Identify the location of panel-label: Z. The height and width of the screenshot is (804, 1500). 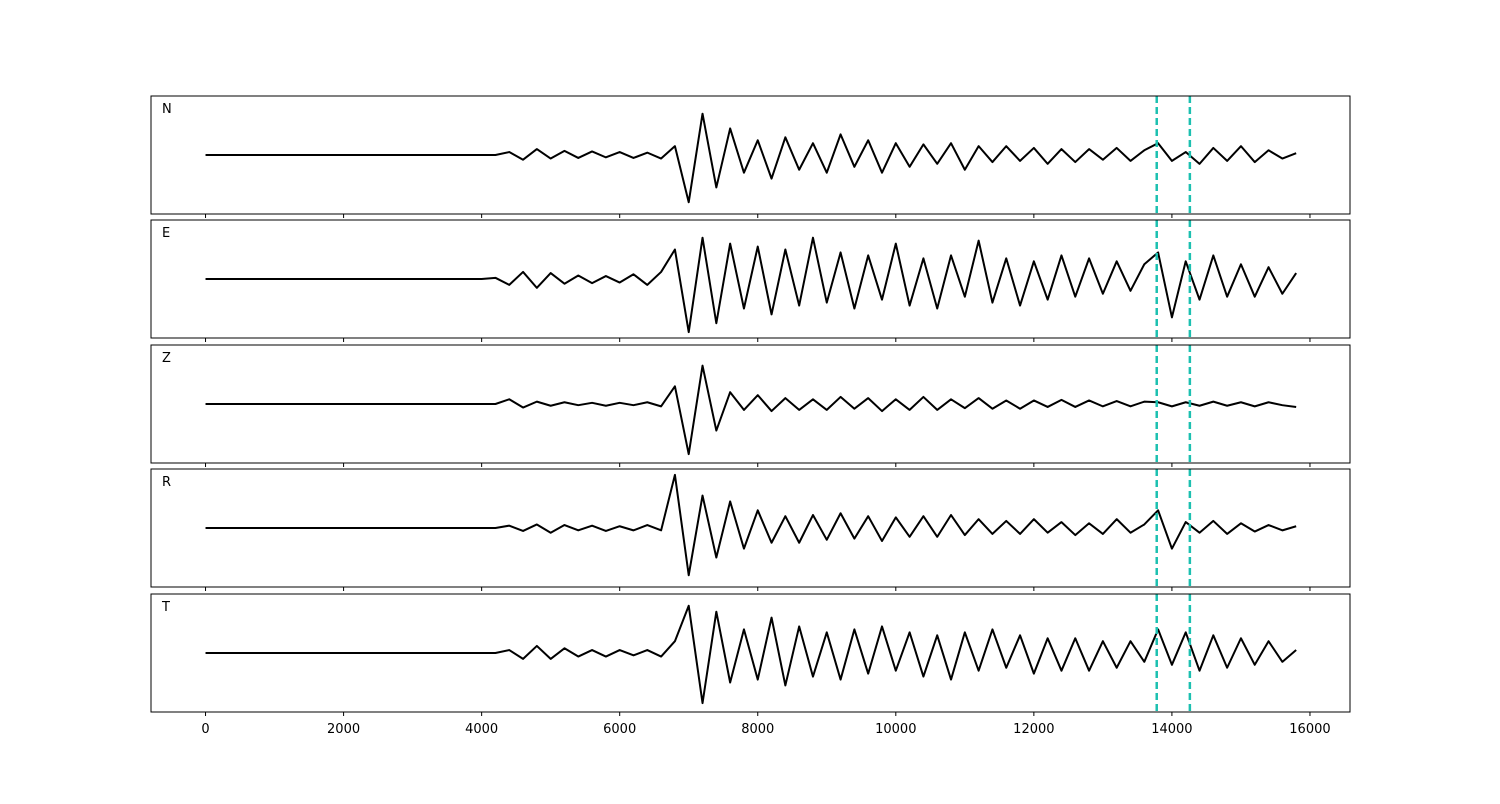
(166, 358).